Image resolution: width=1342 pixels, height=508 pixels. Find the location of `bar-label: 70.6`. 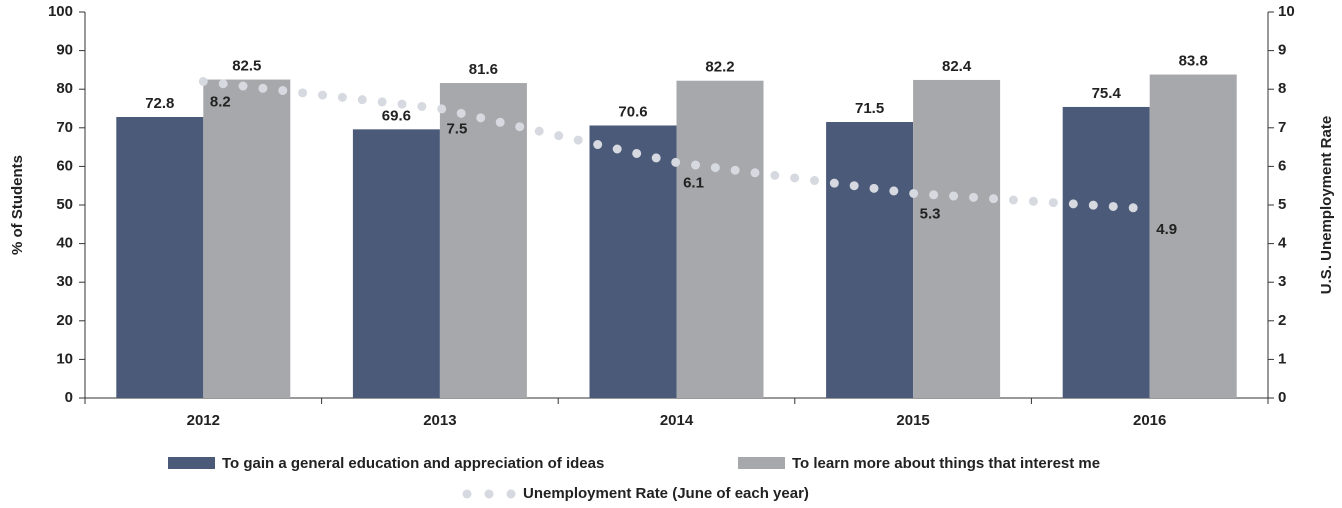

bar-label: 70.6 is located at coordinates (632, 111).